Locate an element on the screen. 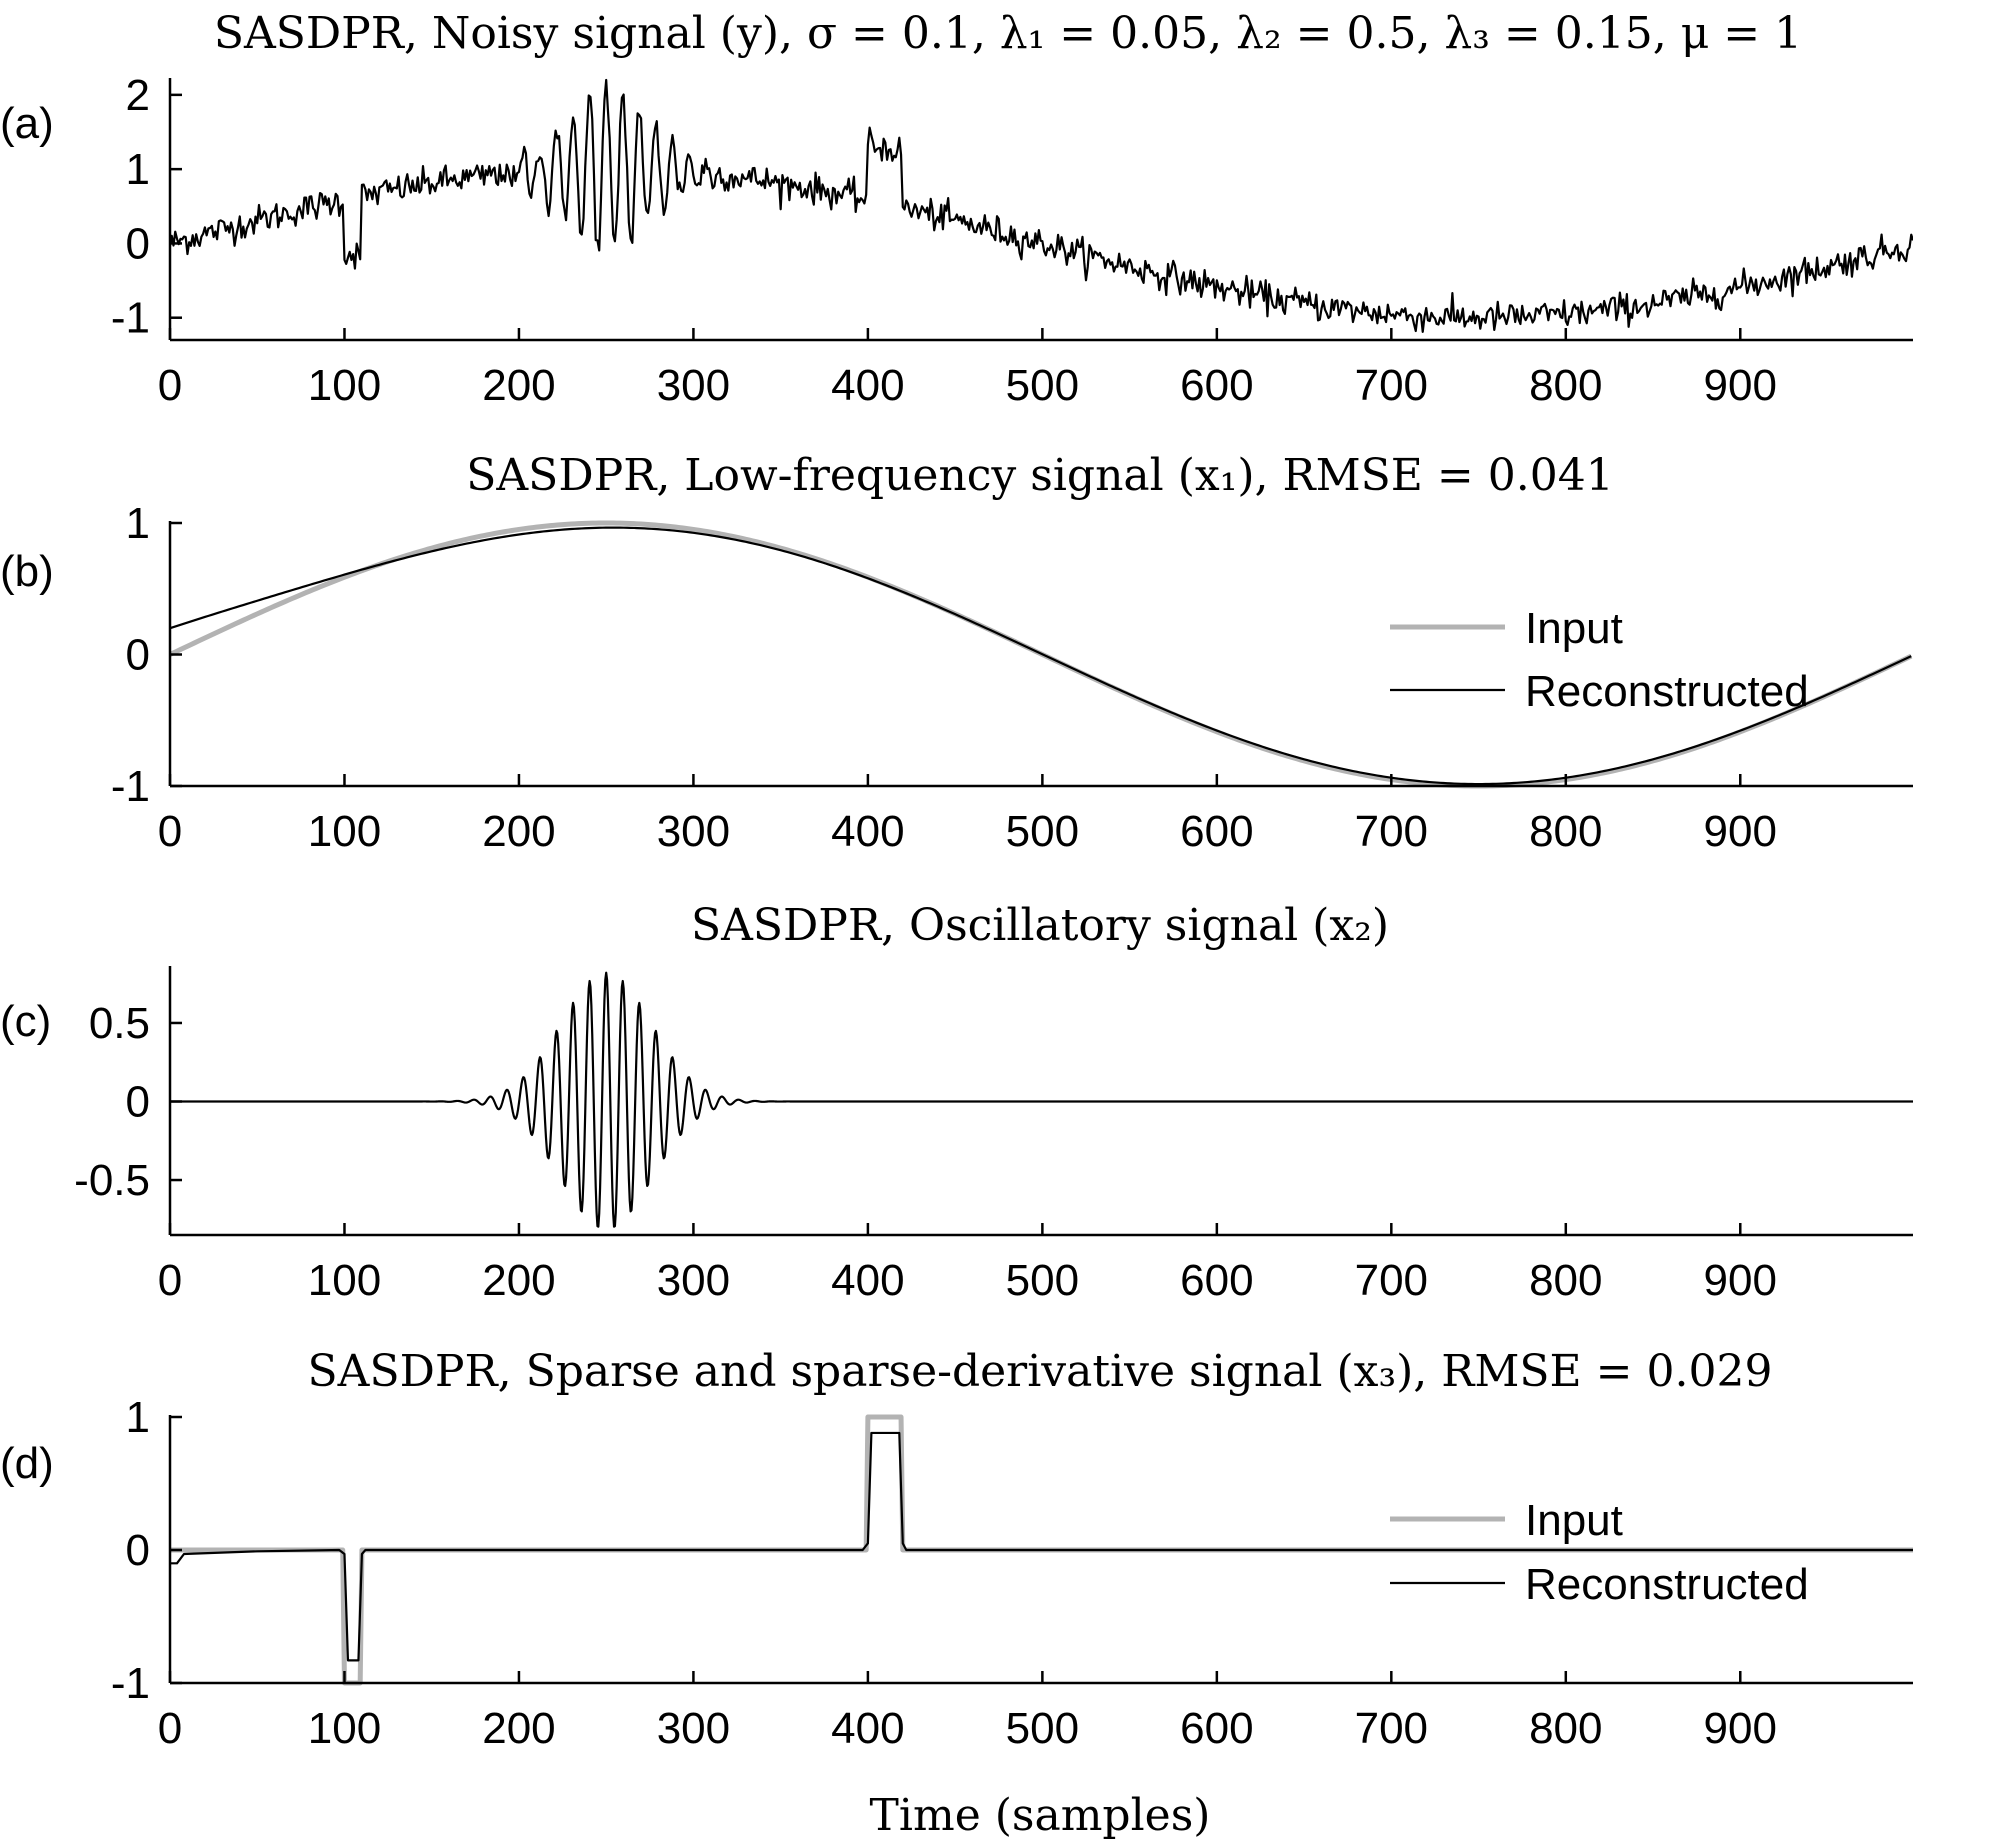  panel-label: (b) is located at coordinates (27, 571).